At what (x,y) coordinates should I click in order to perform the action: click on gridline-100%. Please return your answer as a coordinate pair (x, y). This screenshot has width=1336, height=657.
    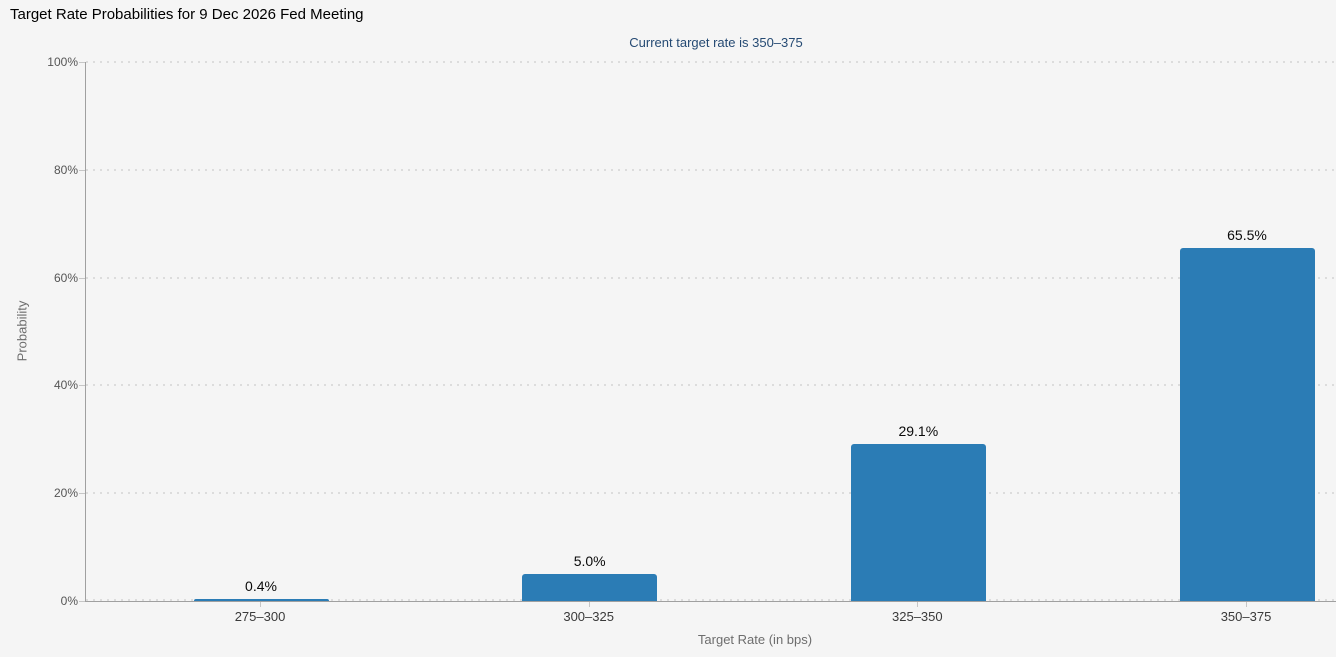
    Looking at the image, I should click on (711, 62).